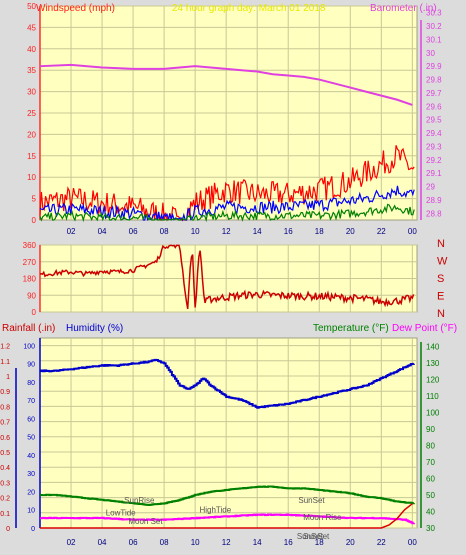 The height and width of the screenshot is (555, 466). What do you see at coordinates (226, 542) in the screenshot?
I see `hum-x-tick: 12` at bounding box center [226, 542].